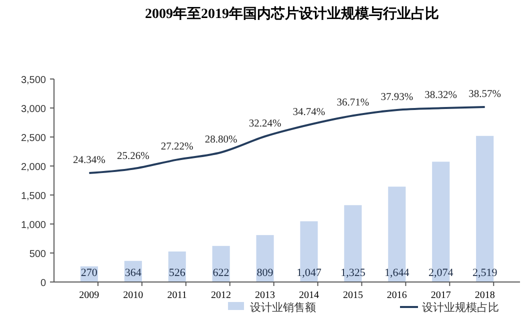  What do you see at coordinates (133, 273) in the screenshot?
I see `data-label: 364` at bounding box center [133, 273].